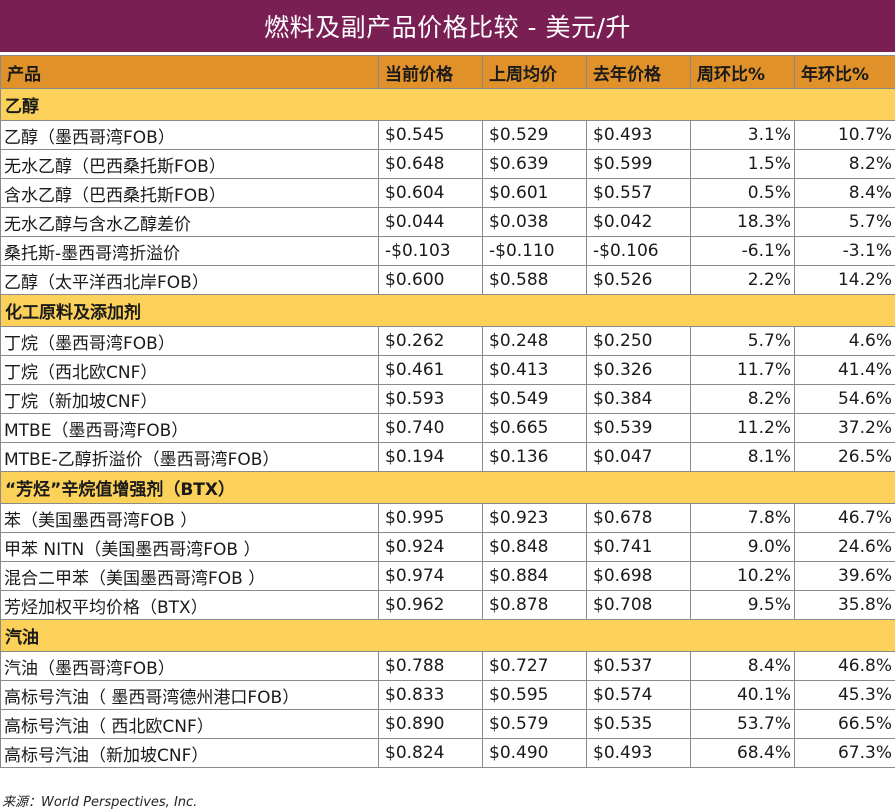  What do you see at coordinates (638, 164) in the screenshot?
I see `last-year-price-cell: $0.599` at bounding box center [638, 164].